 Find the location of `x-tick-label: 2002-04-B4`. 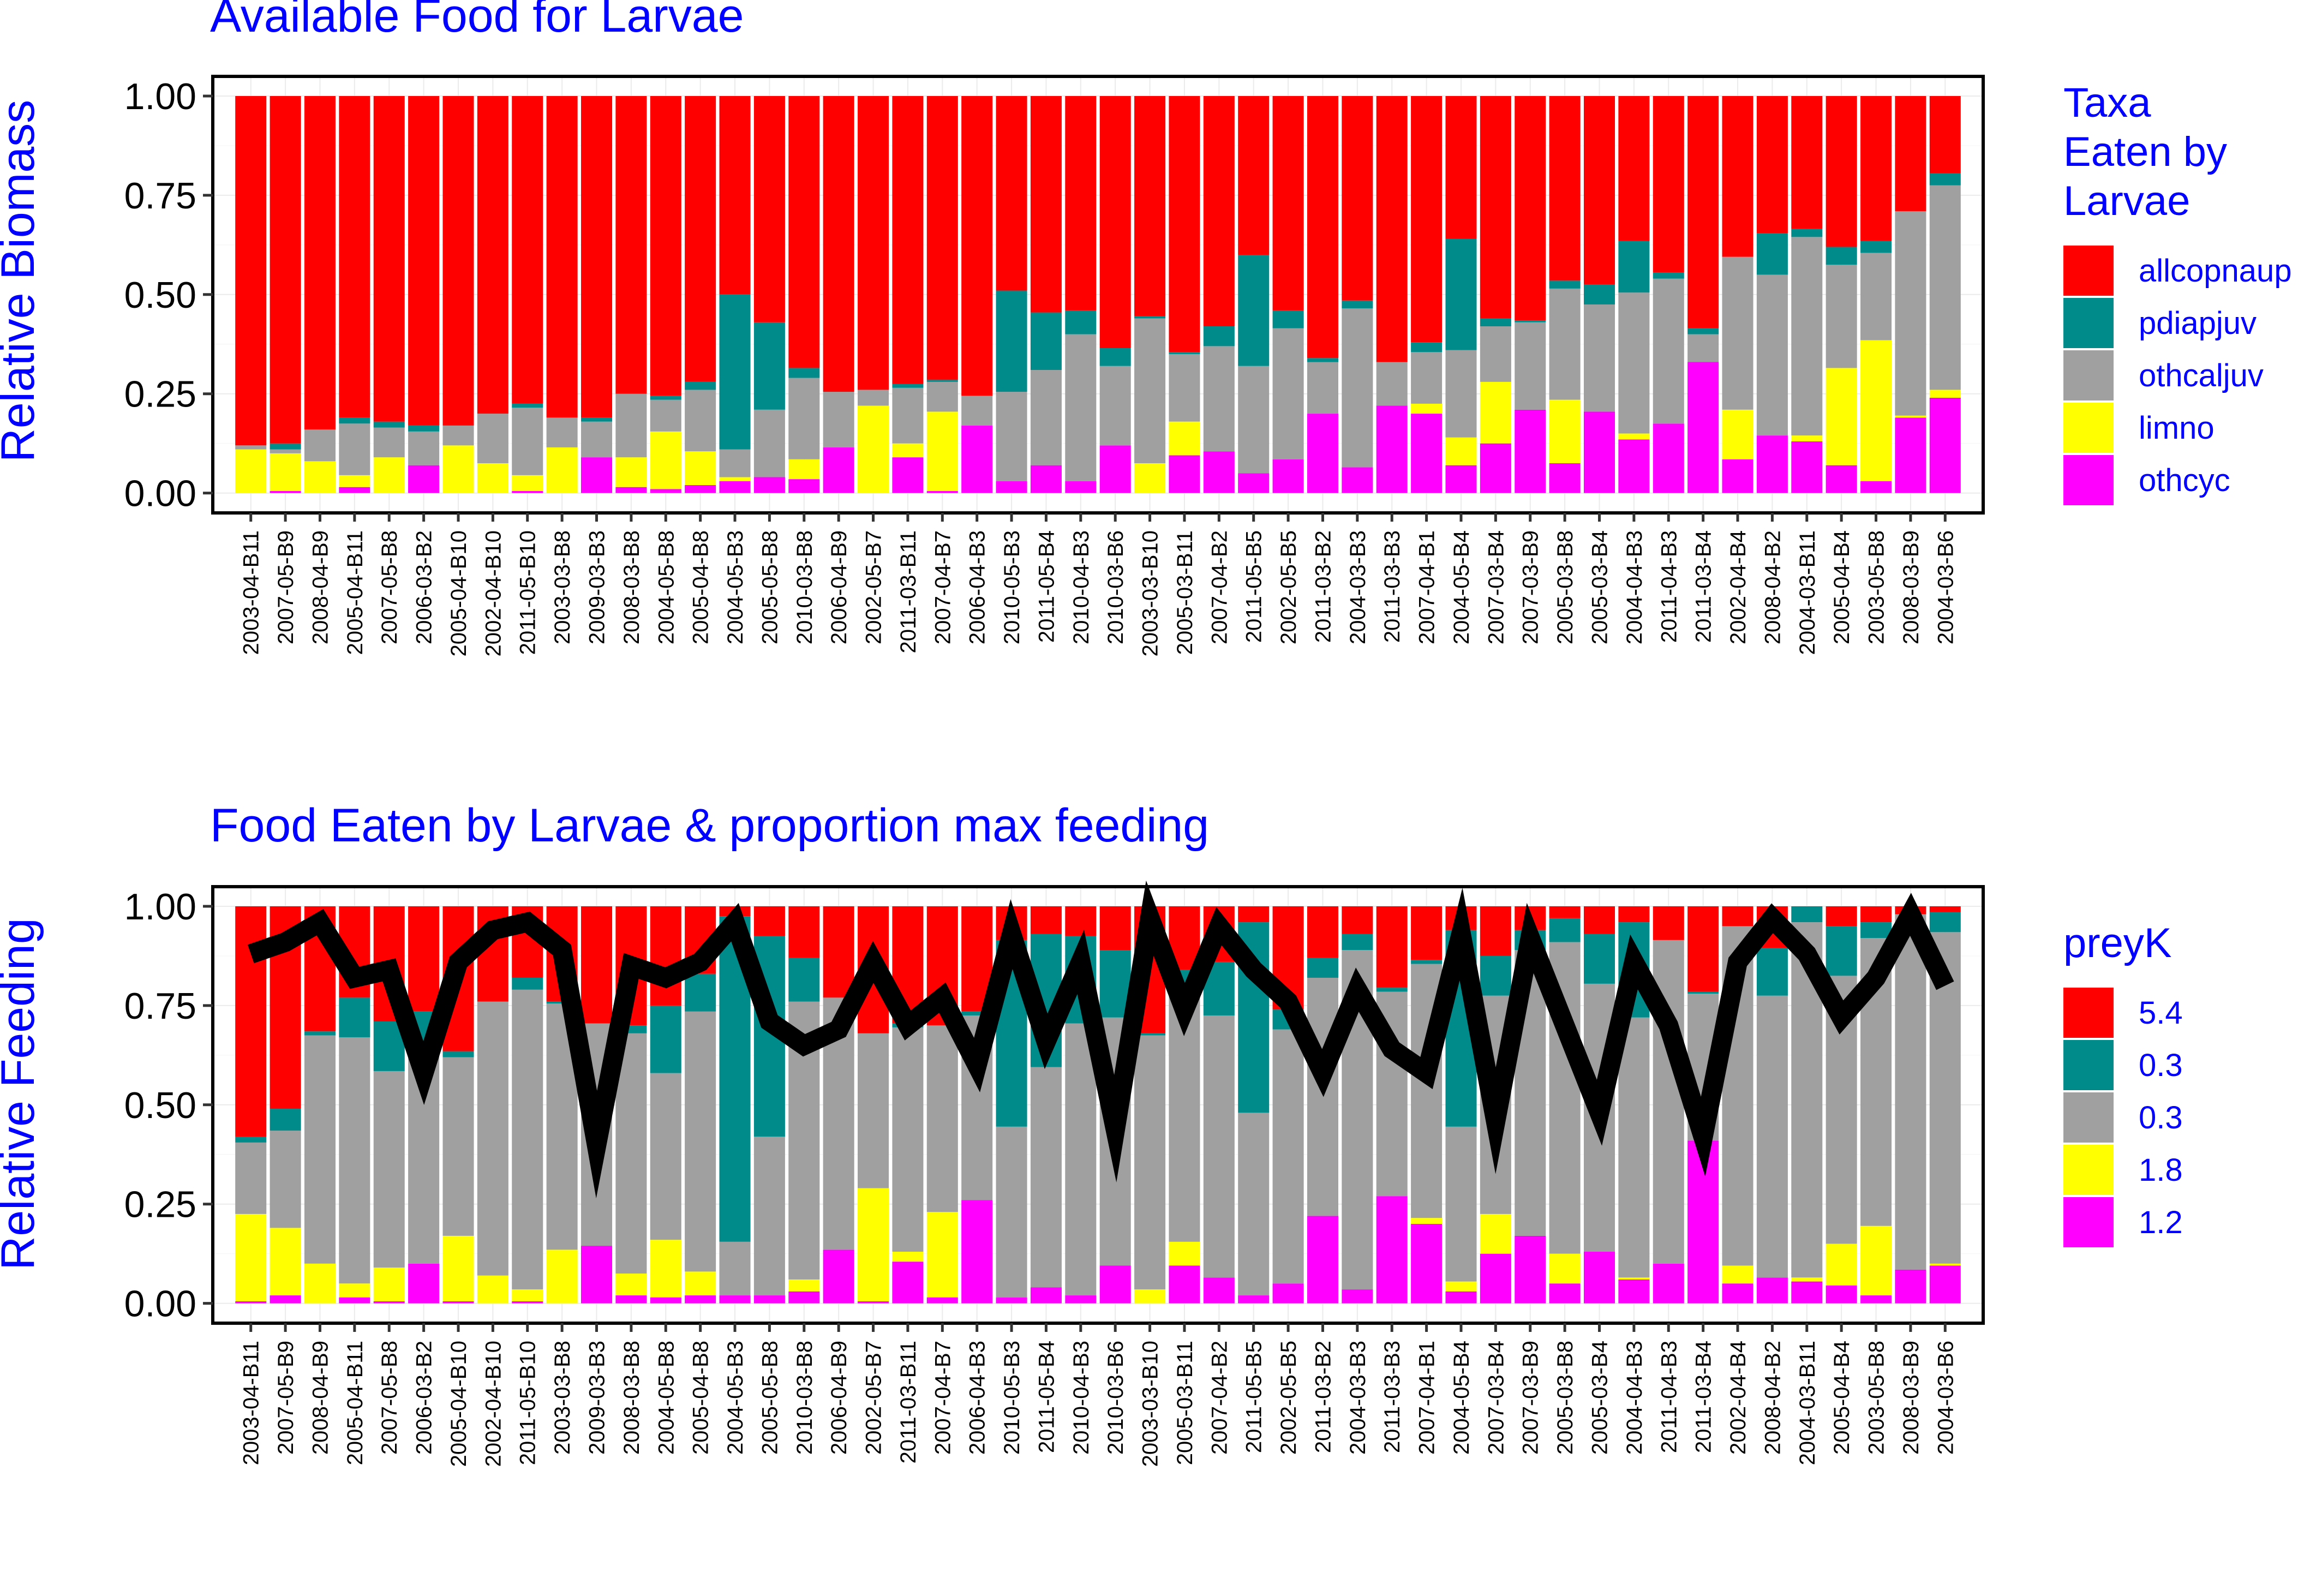

x-tick-label: 2002-04-B4 is located at coordinates (1738, 587).